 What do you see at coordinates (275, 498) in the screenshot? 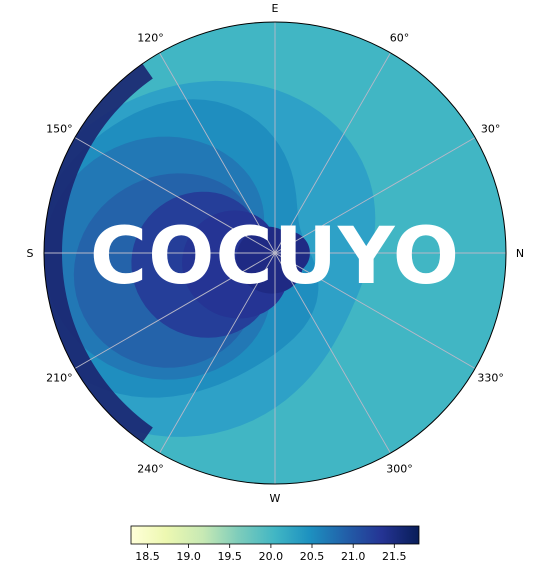
I see `direction-label-west: W` at bounding box center [275, 498].